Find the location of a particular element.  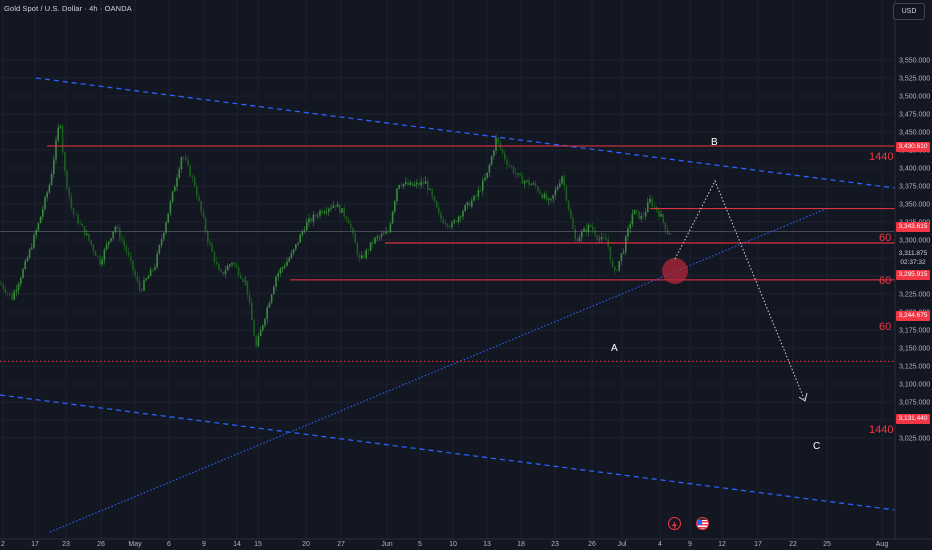

level-price-badge: 3,131.440 is located at coordinates (913, 419).